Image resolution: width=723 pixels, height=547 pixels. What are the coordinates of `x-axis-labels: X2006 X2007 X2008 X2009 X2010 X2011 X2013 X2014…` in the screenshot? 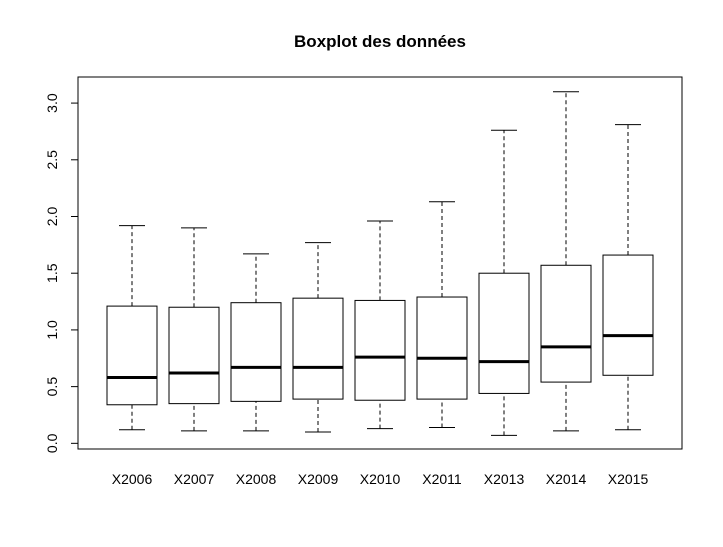 It's located at (380, 479).